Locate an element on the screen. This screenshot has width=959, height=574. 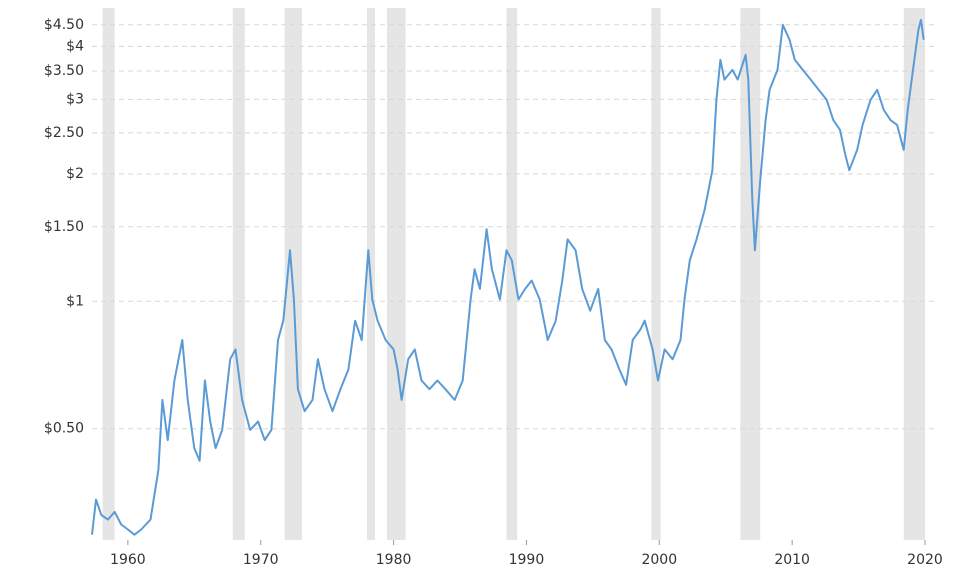
y-tick-label: $1.50 is located at coordinates (64, 227).